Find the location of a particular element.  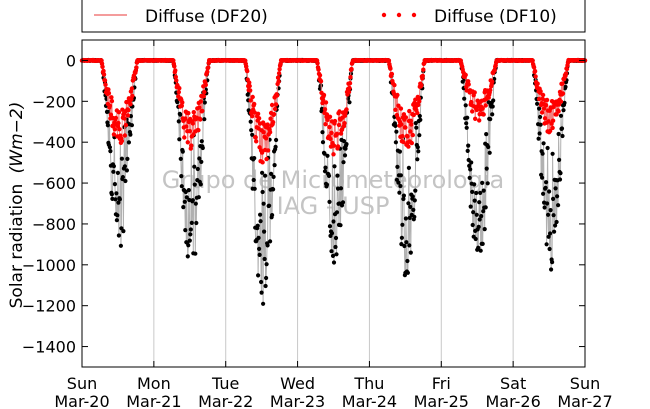

x-tick-label-day: Fri is located at coordinates (441, 383).